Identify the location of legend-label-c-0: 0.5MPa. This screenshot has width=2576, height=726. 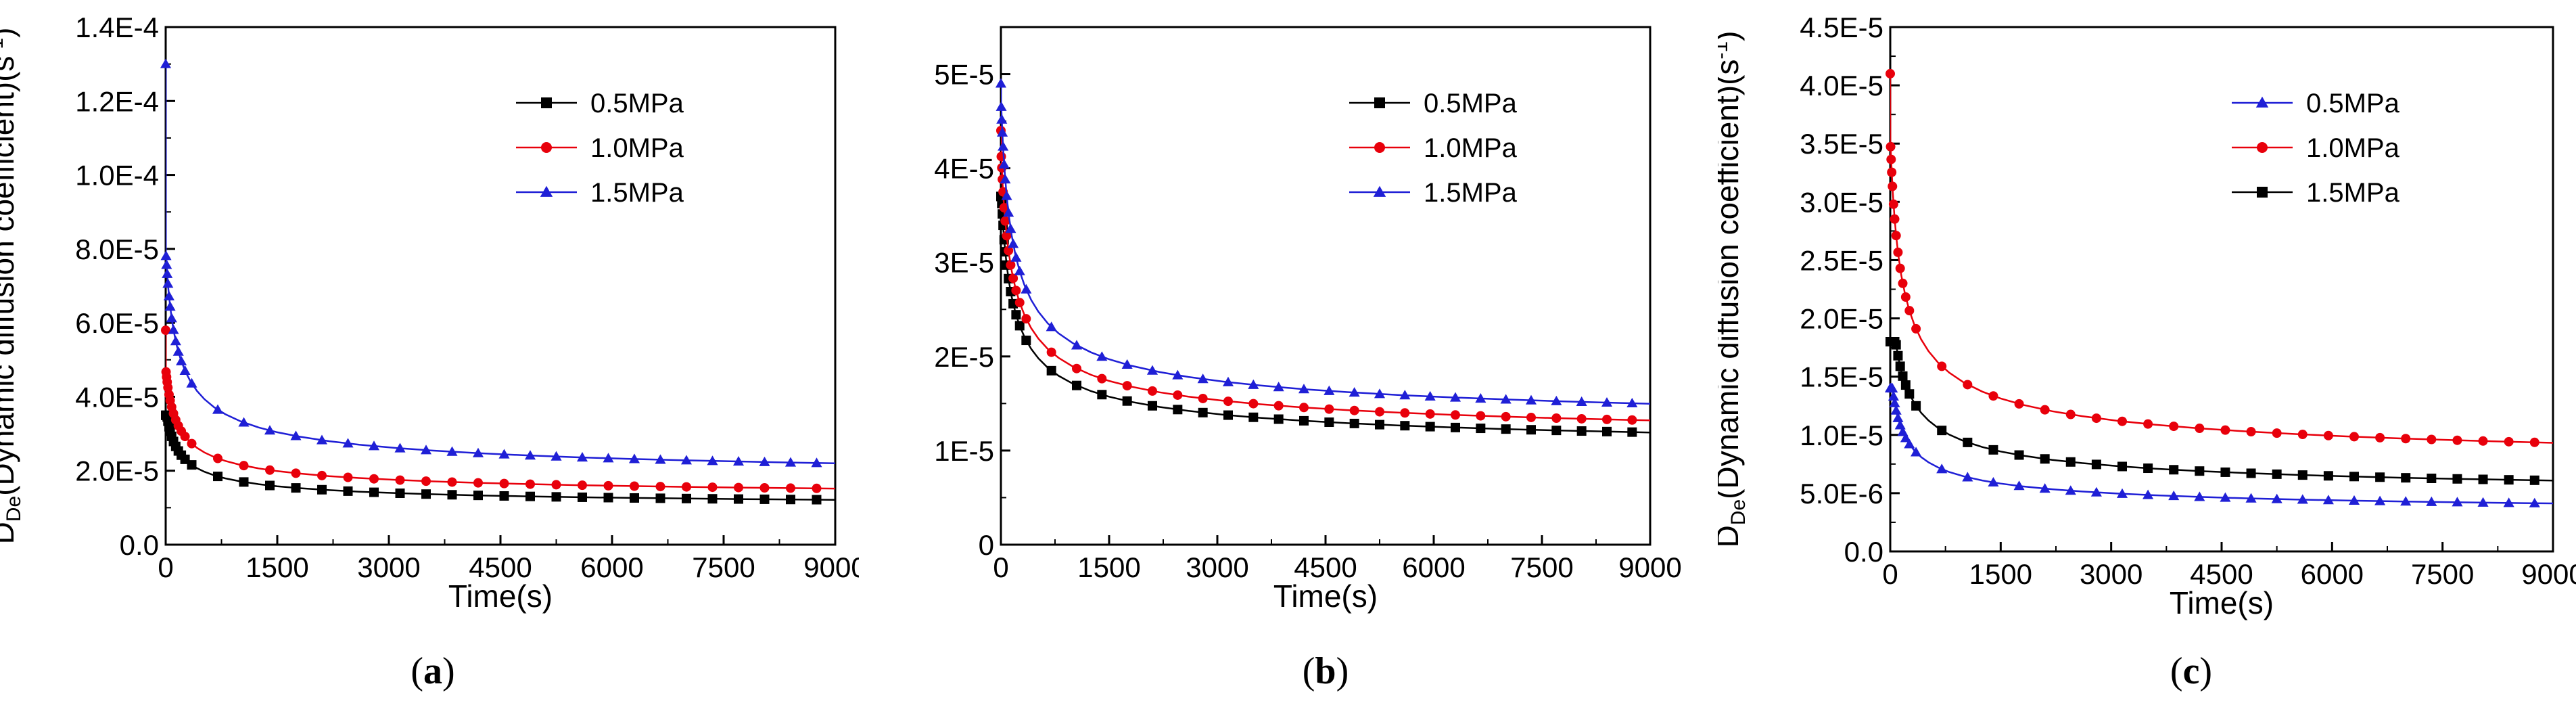
(2353, 104).